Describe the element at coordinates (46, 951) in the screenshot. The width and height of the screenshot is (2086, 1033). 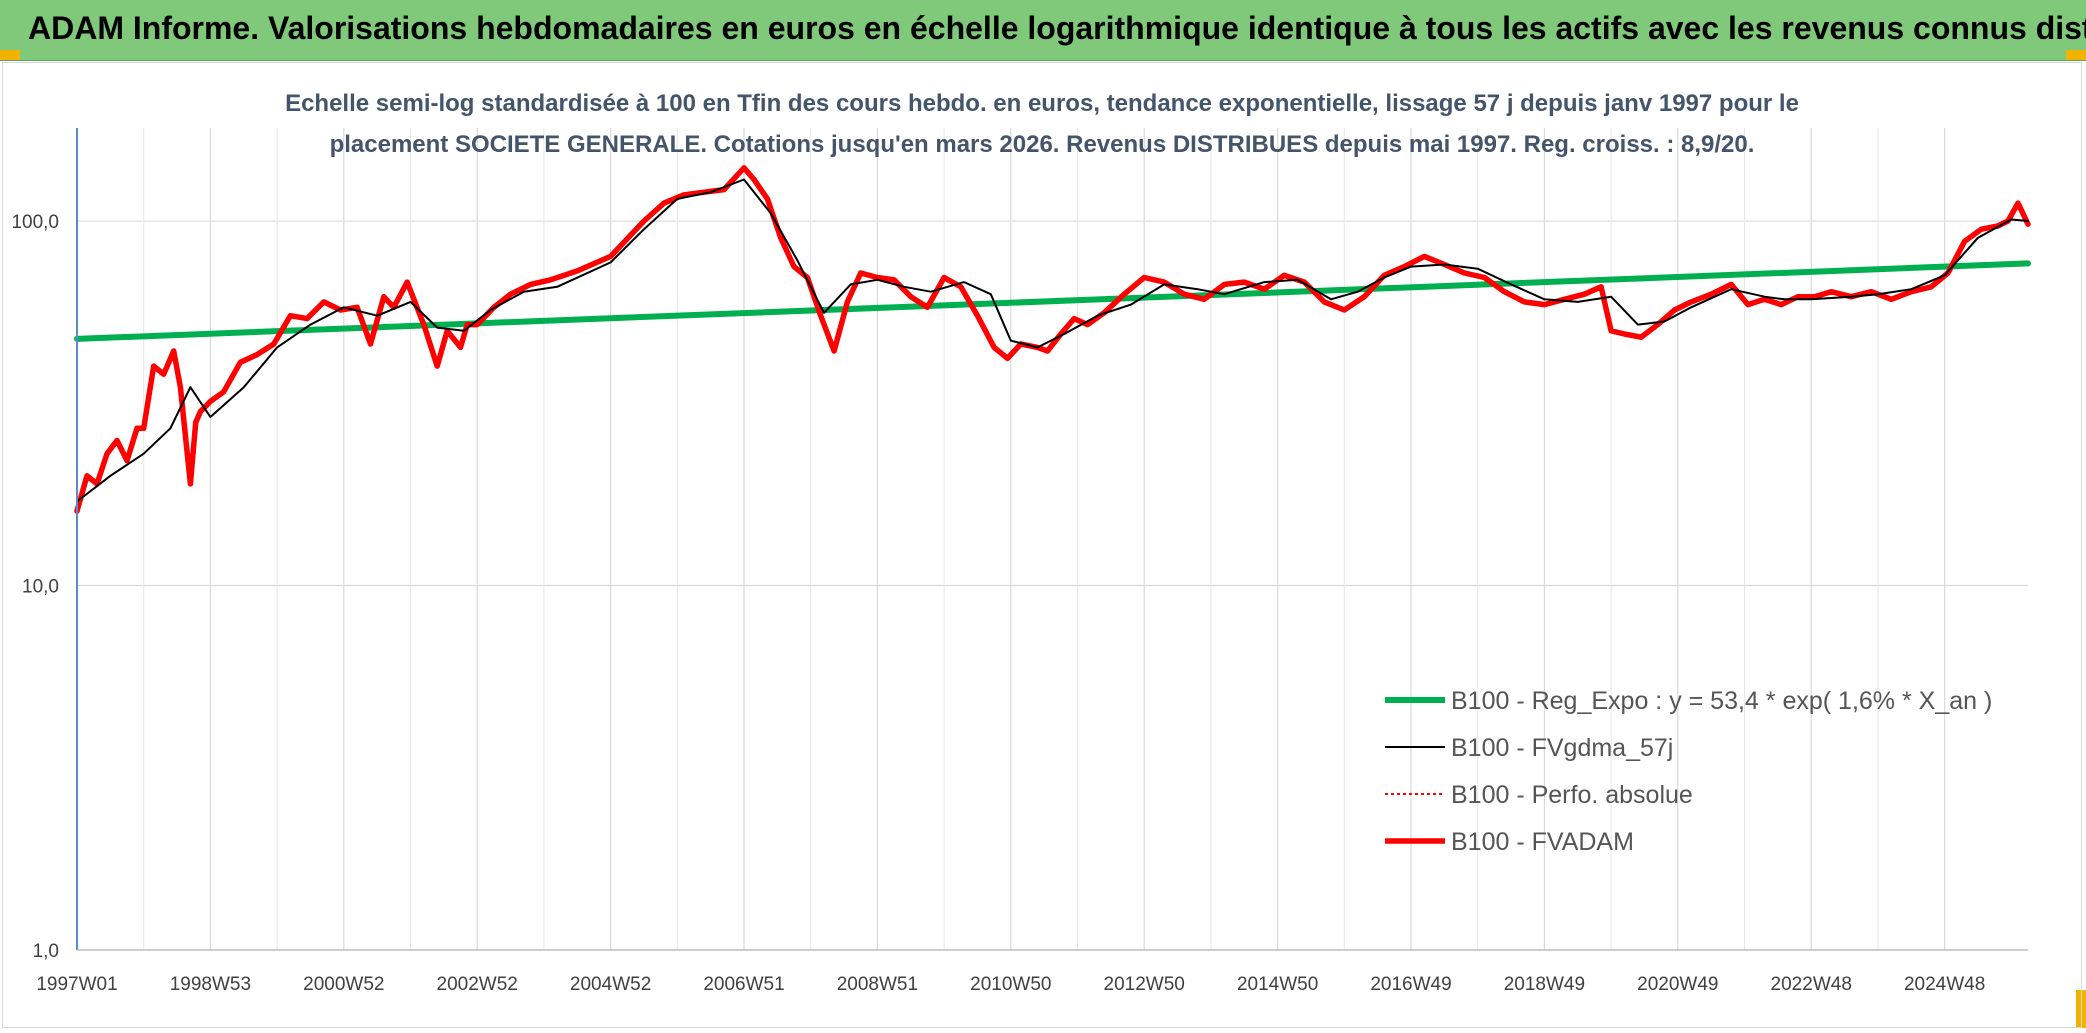
I see `y-tick-label: 1,0` at that location.